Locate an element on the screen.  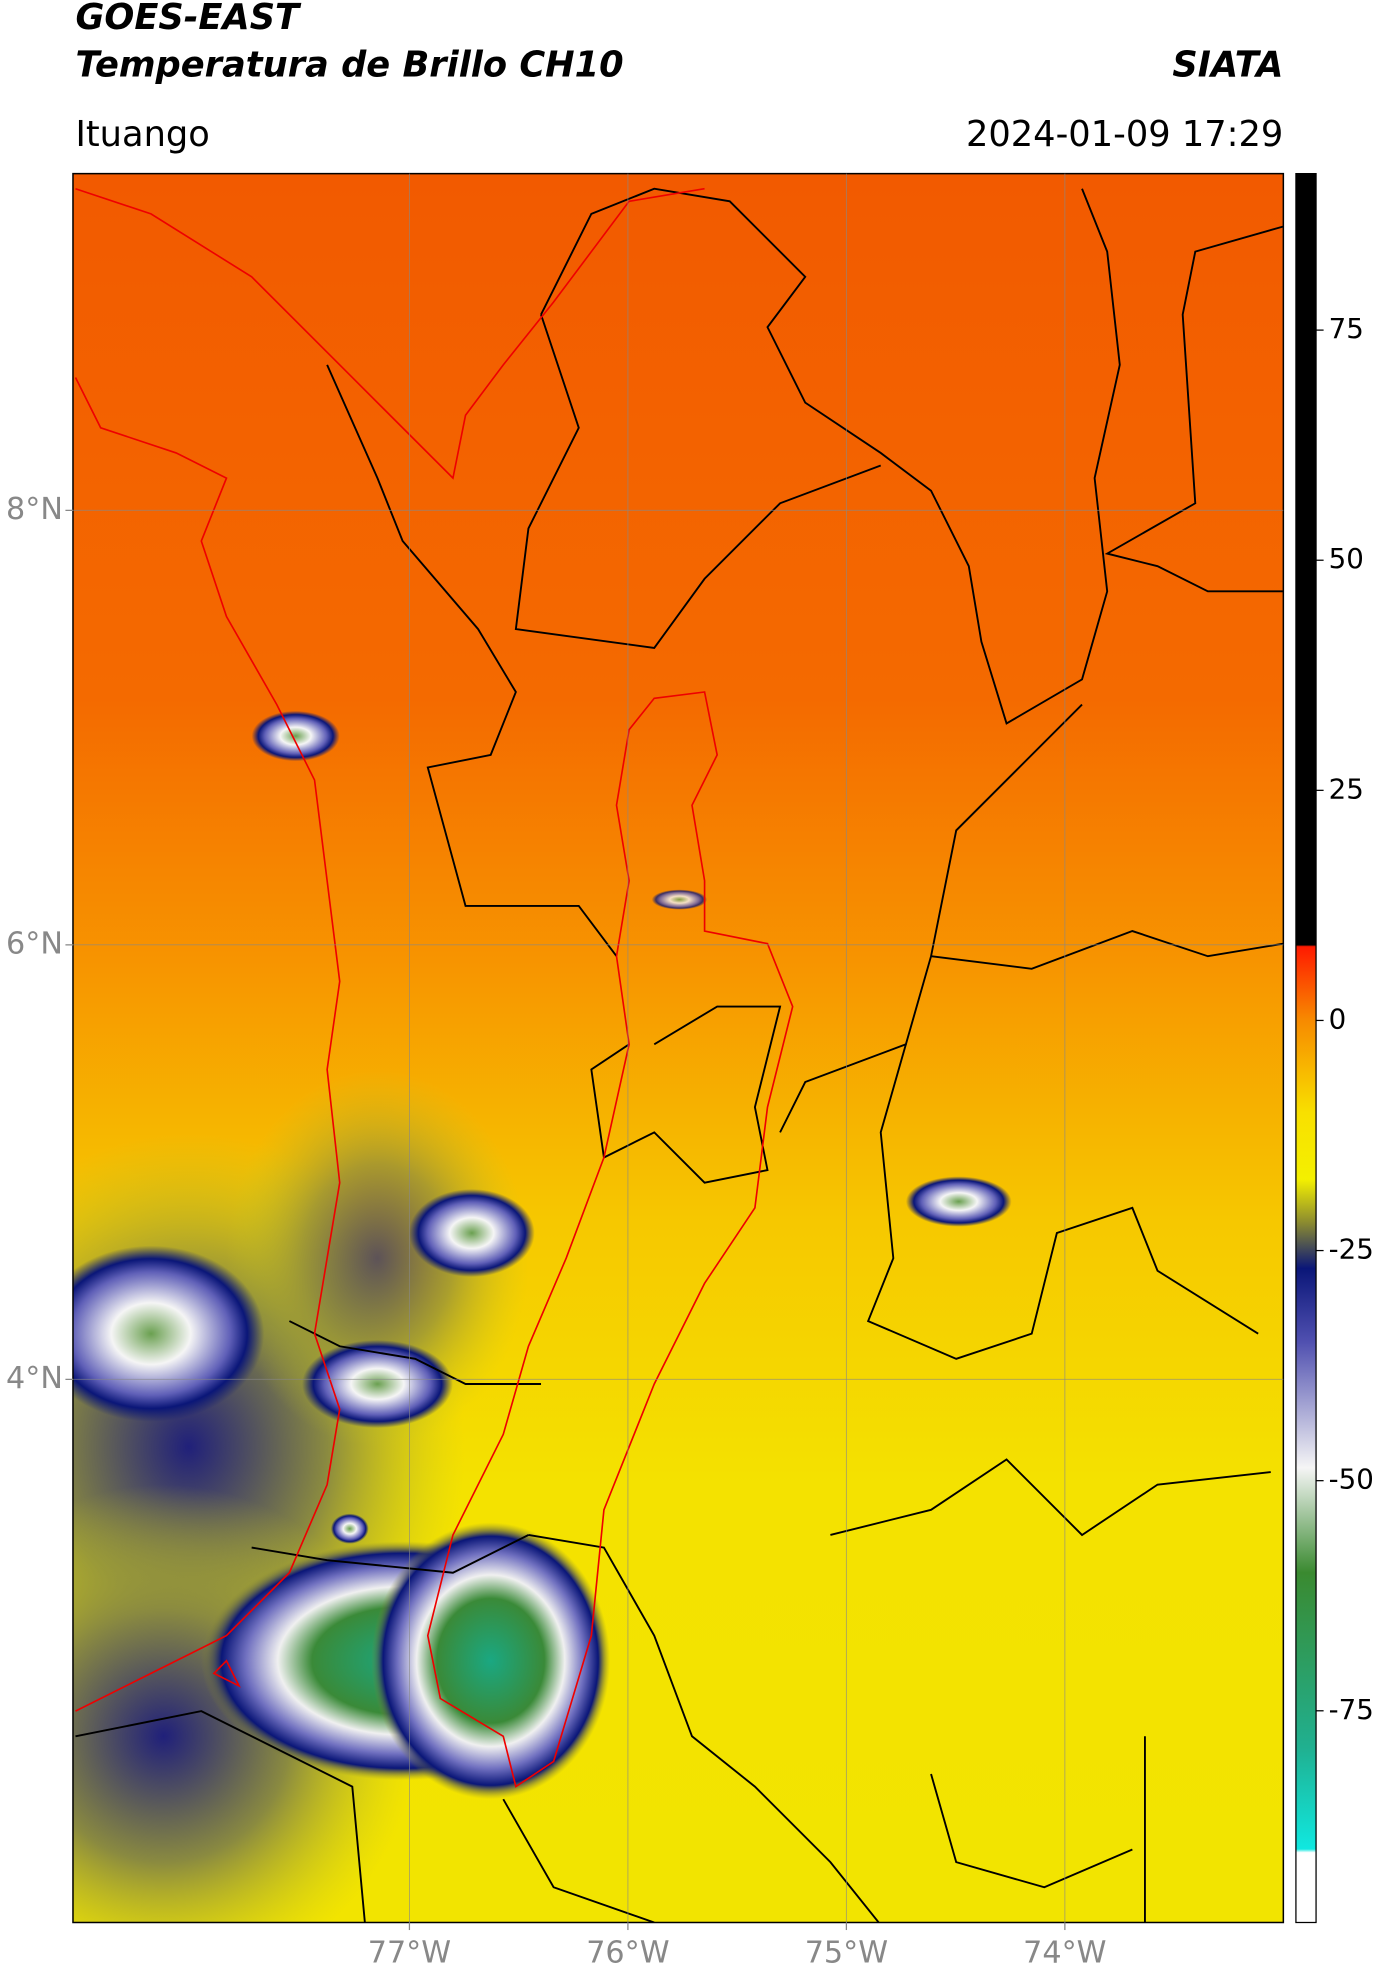
colorbar is located at coordinates (1306, 1048).